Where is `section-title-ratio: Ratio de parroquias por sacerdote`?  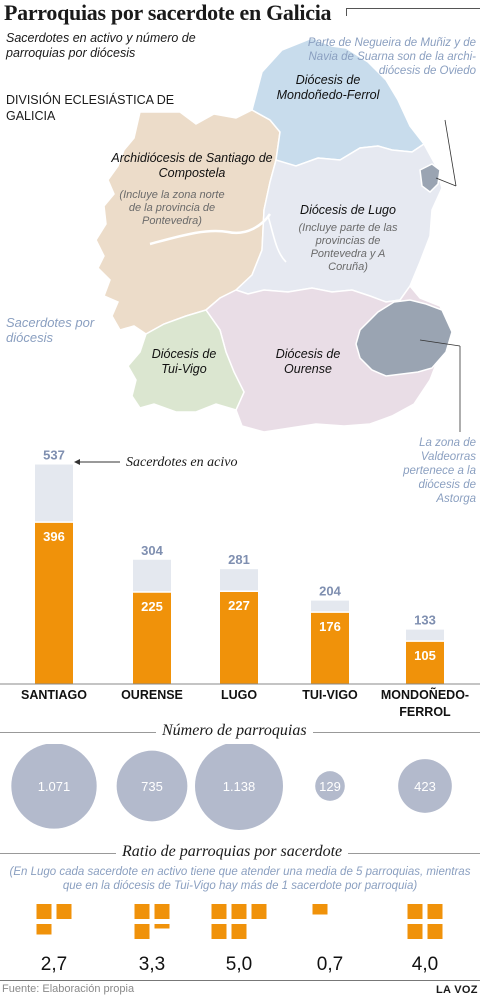
section-title-ratio: Ratio de parroquias por sacerdote is located at coordinates (232, 852).